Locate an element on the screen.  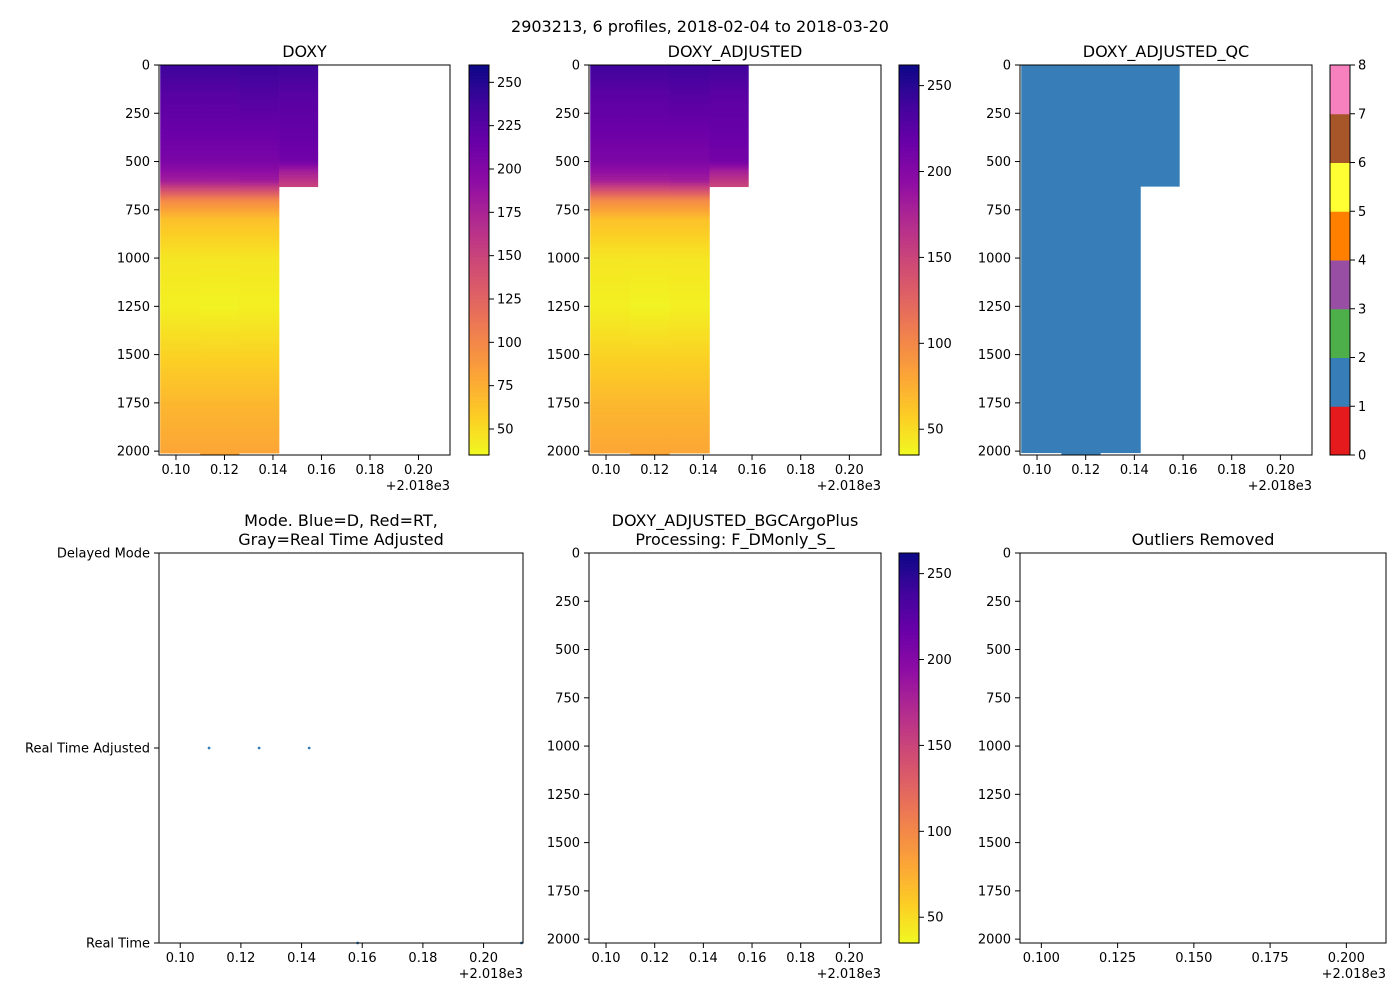
y-tick-label: 0 is located at coordinates (576, 66).